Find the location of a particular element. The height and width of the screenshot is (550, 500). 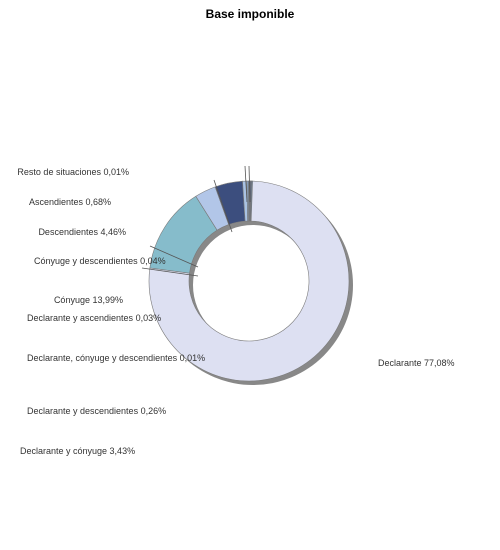

label-declarante-y-ascendientes: Declarante y ascendientes 0,03% is located at coordinates (94, 318).